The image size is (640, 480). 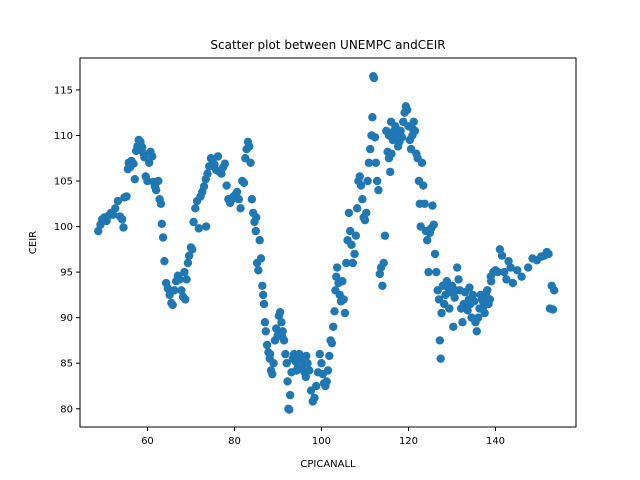 What do you see at coordinates (33, 242) in the screenshot?
I see `y-axis-label: CEIR` at bounding box center [33, 242].